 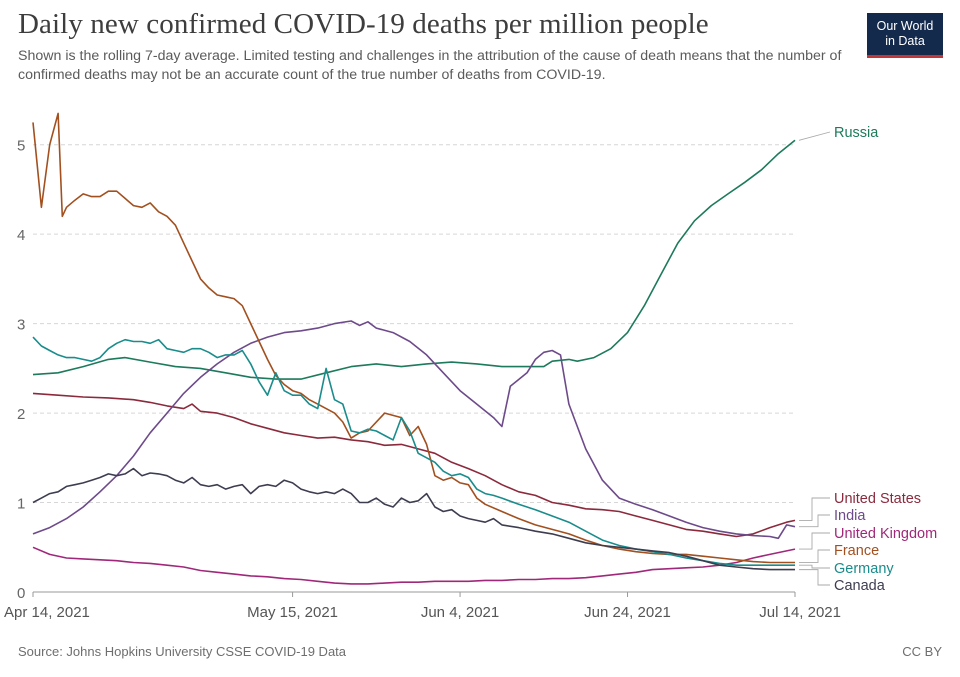 What do you see at coordinates (21, 325) in the screenshot?
I see `y-tick-label-3: 3` at bounding box center [21, 325].